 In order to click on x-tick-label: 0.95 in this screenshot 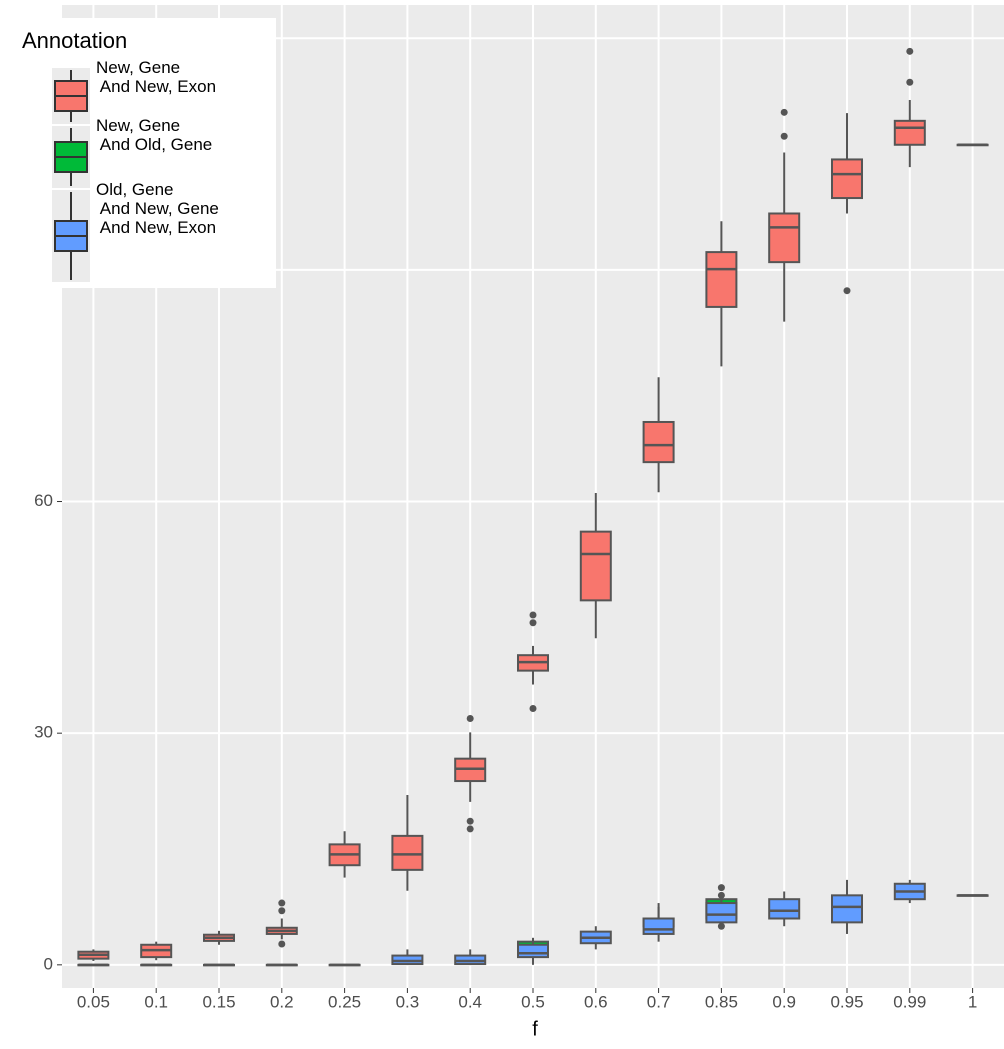, I will do `click(846, 1001)`.